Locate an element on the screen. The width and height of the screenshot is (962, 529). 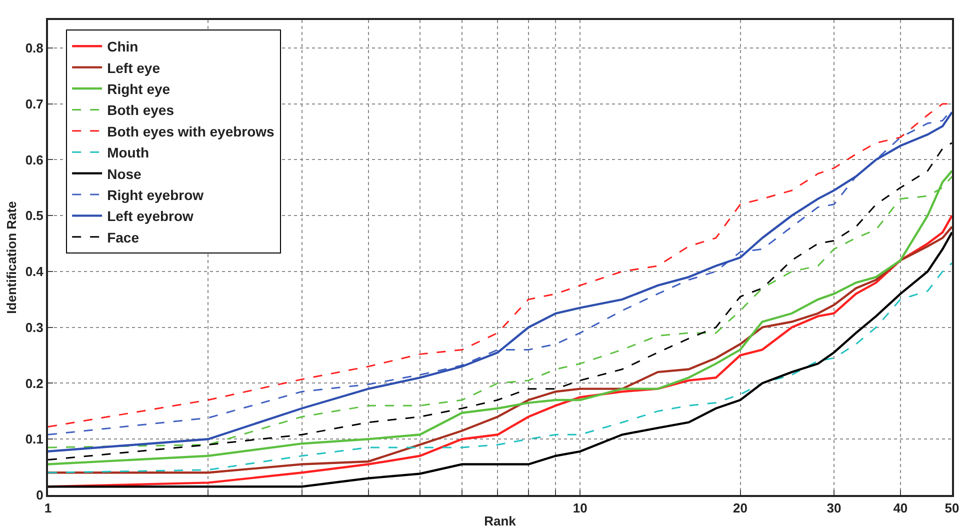
y-tick-label: 0.8 is located at coordinates (34, 48).